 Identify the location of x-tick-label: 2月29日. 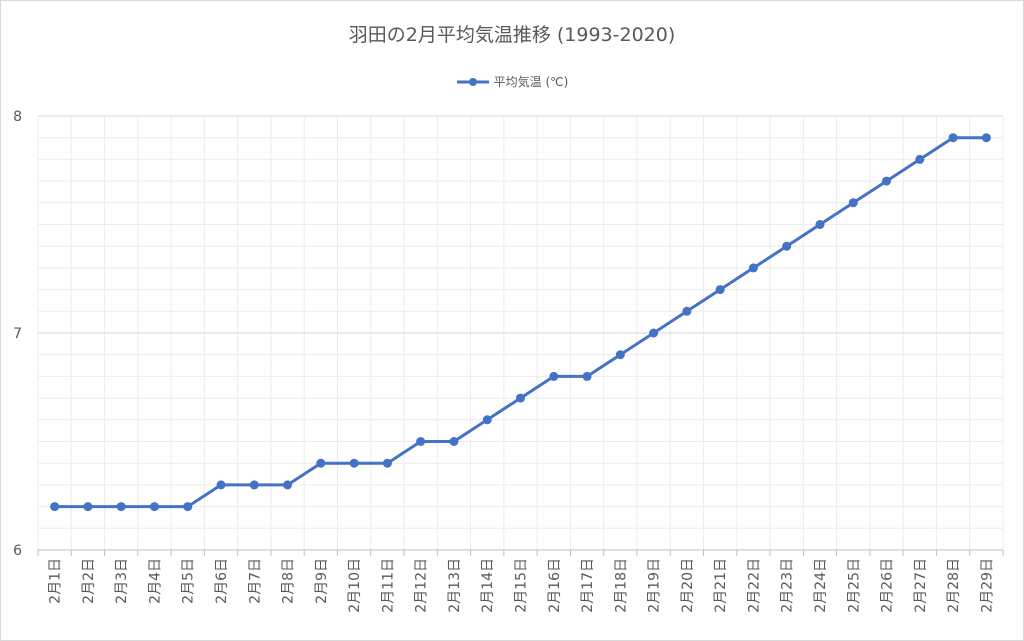
(987, 585).